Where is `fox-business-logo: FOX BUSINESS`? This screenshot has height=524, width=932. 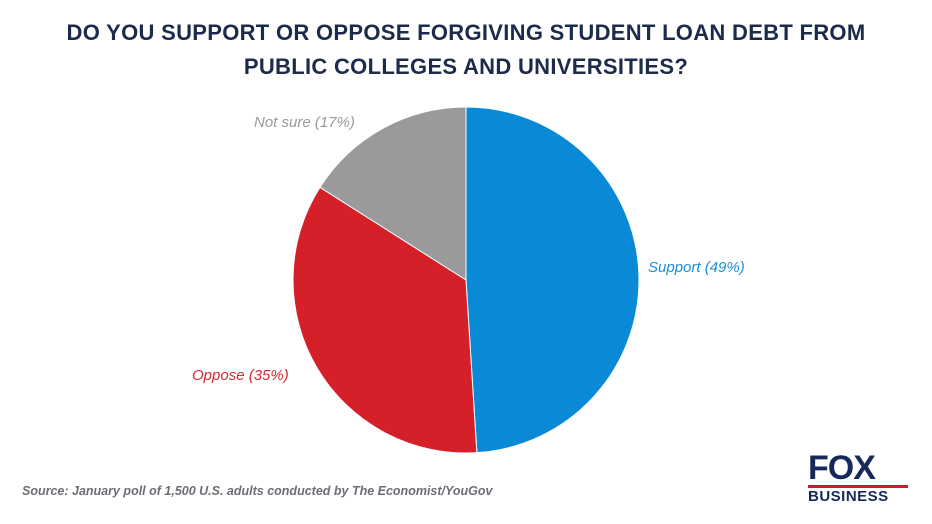 fox-business-logo: FOX BUSINESS is located at coordinates (863, 479).